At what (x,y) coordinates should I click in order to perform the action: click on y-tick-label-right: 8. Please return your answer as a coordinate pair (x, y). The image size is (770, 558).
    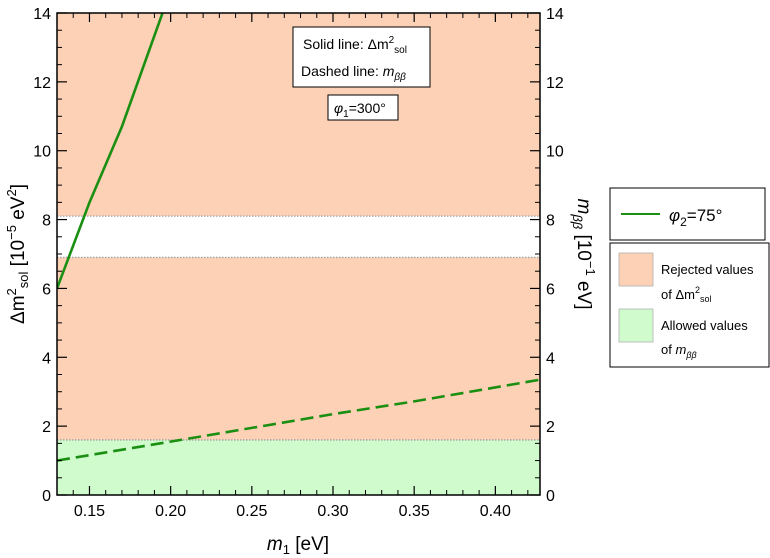
    Looking at the image, I should click on (550, 221).